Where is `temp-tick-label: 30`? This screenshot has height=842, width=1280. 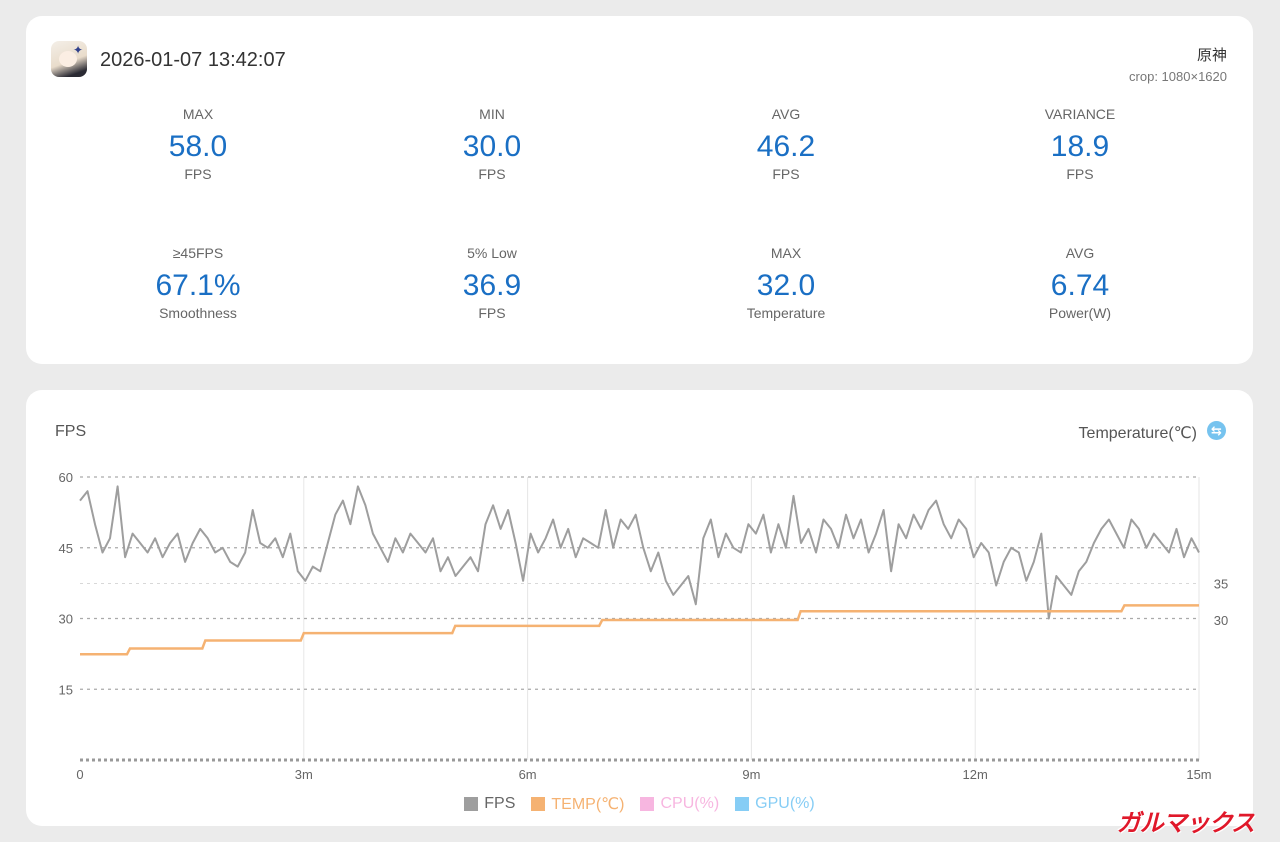 temp-tick-label: 30 is located at coordinates (1221, 620).